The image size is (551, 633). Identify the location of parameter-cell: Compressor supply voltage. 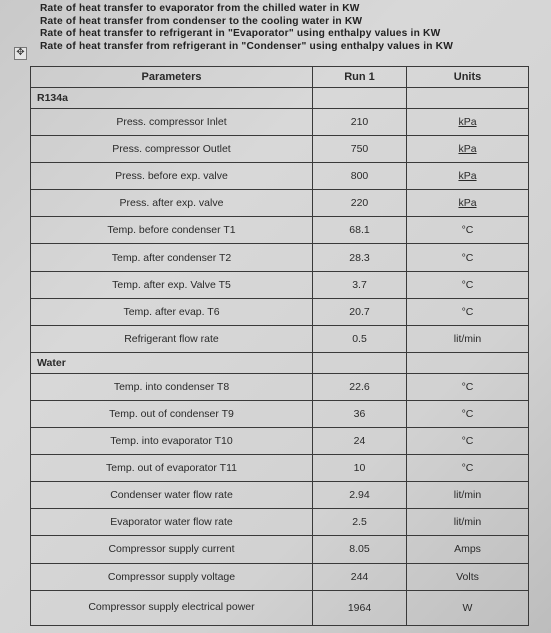
(171, 576).